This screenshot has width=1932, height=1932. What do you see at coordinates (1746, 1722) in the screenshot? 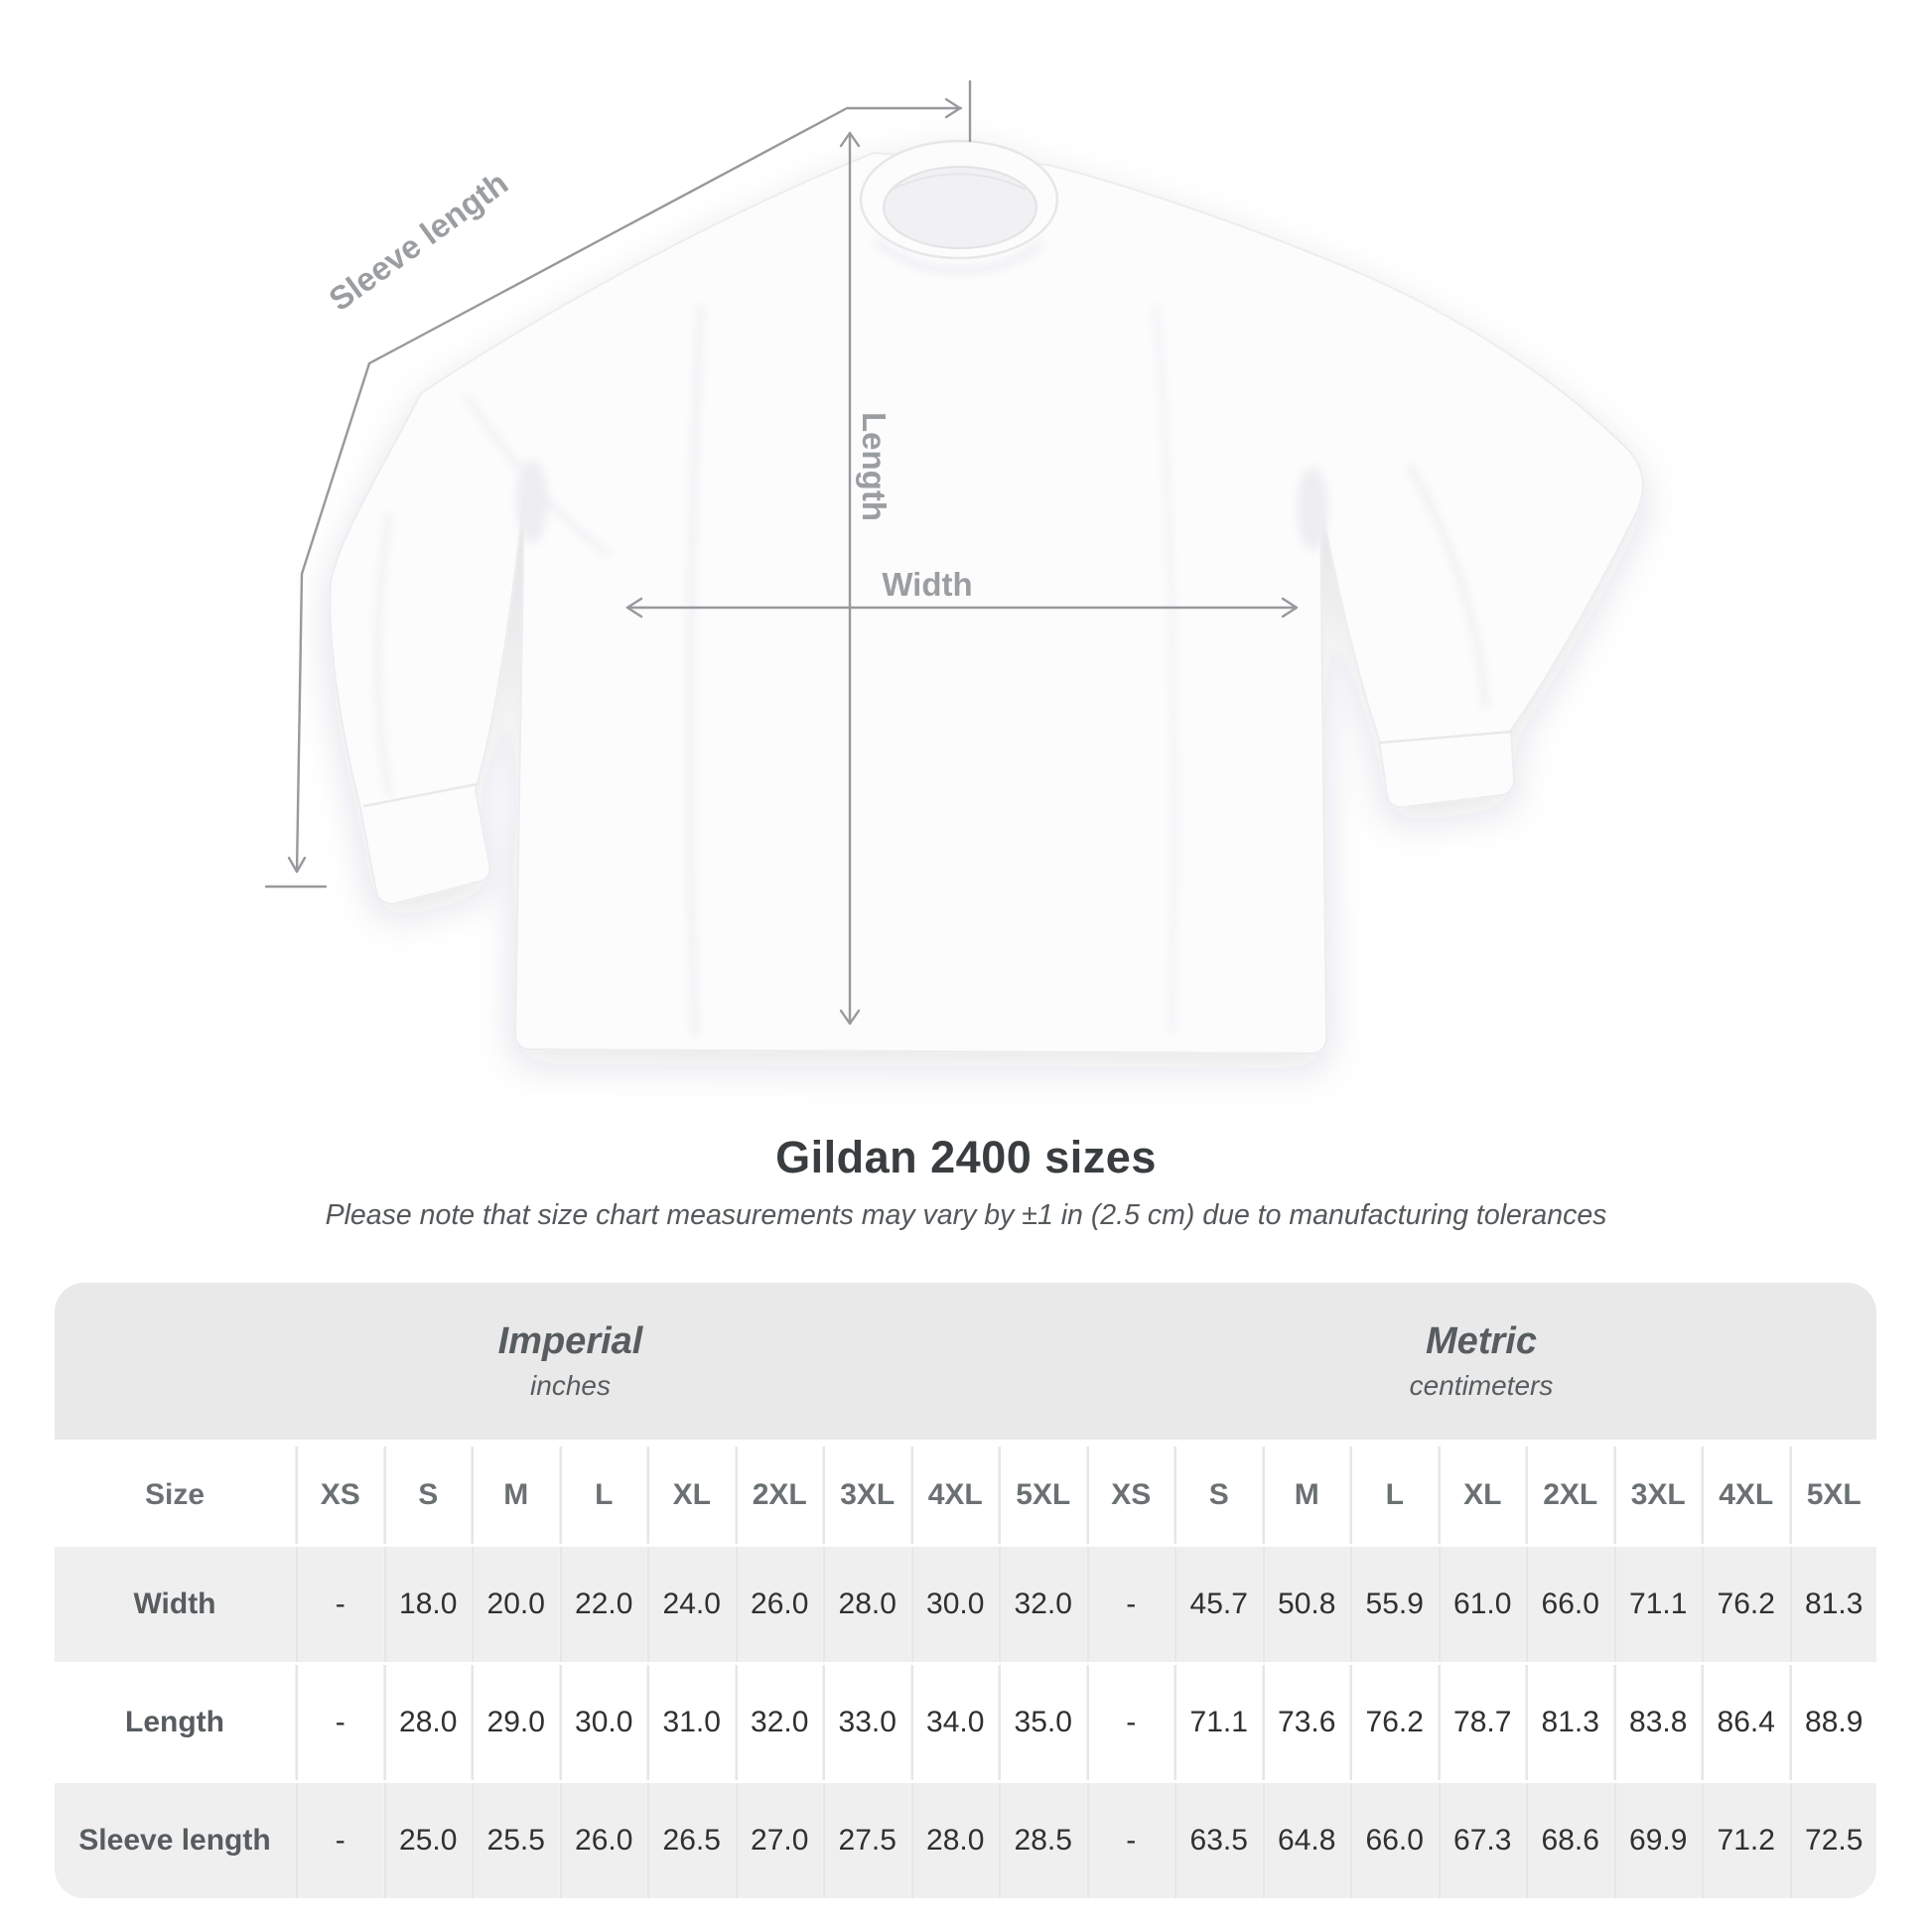
I see `size-value-cell: 86.4` at bounding box center [1746, 1722].